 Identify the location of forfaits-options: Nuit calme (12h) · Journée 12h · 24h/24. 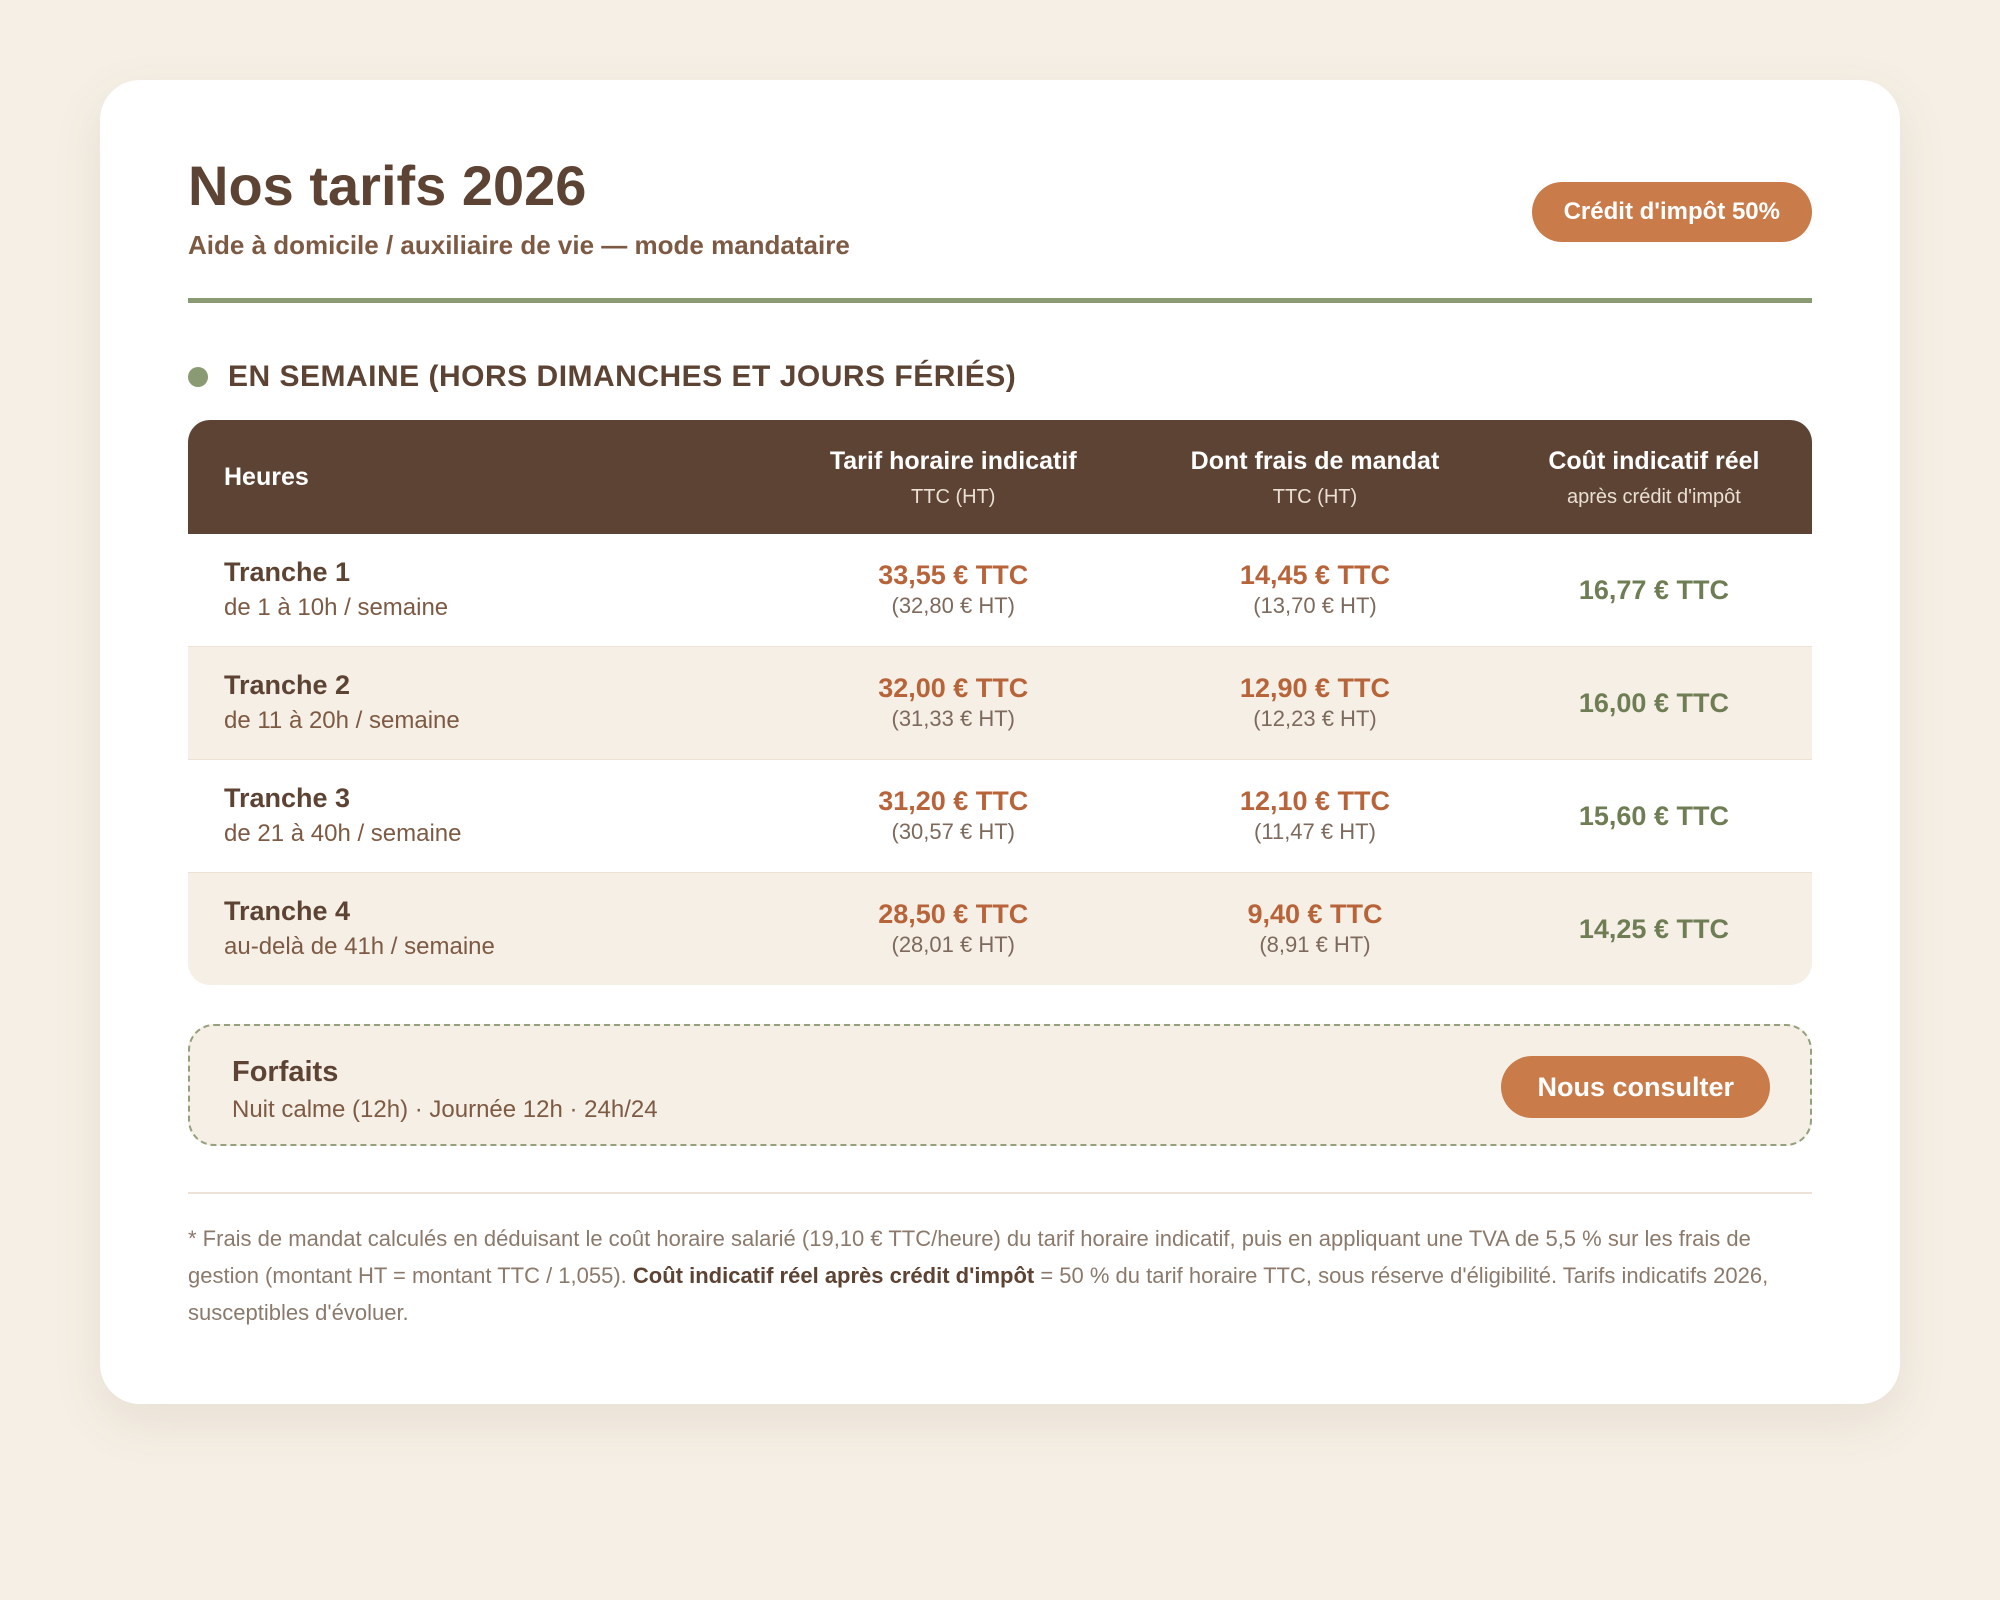
(445, 1109).